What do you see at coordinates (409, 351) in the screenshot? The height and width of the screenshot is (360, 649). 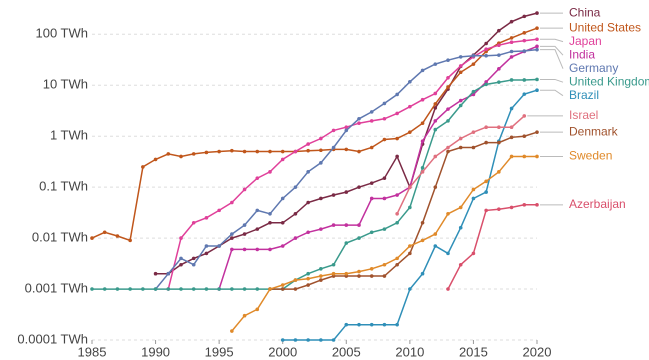 I see `x-tick-label: 2010` at bounding box center [409, 351].